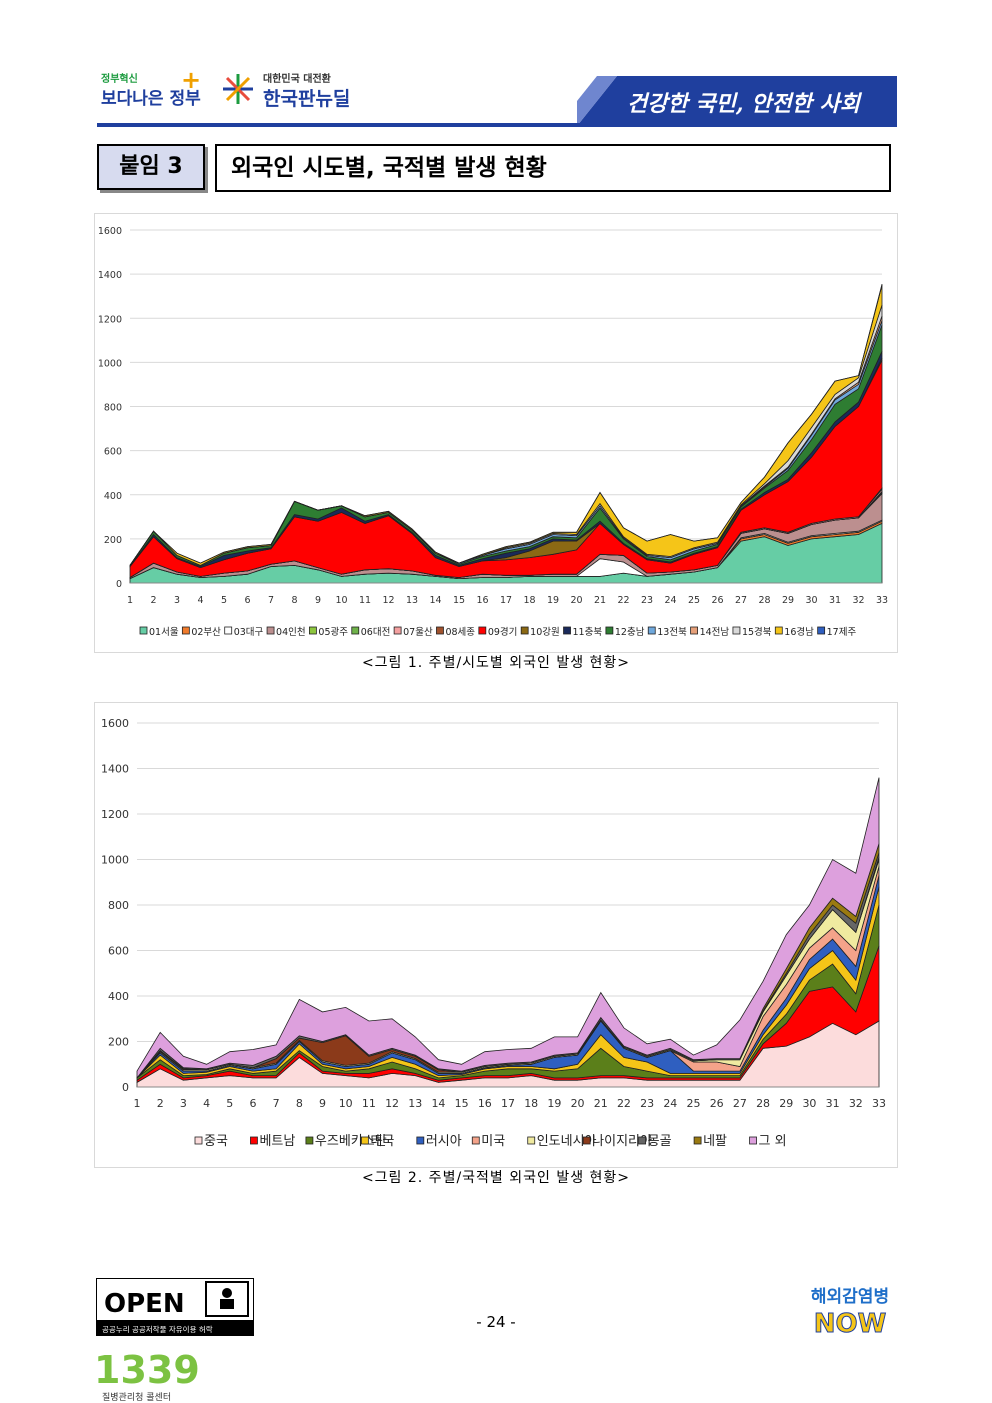 The image size is (992, 1403). What do you see at coordinates (157, 1329) in the screenshot?
I see `open-sub-text: 공공누리 공공저작물 자유이용 허락` at bounding box center [157, 1329].